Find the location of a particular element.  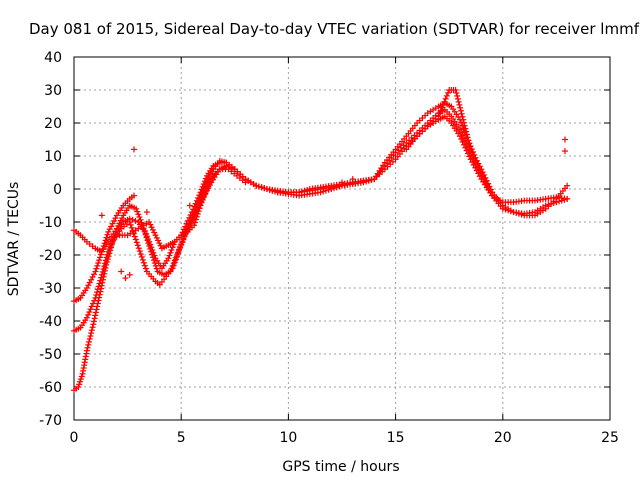

y-tick-label: 30 is located at coordinates (53, 91).